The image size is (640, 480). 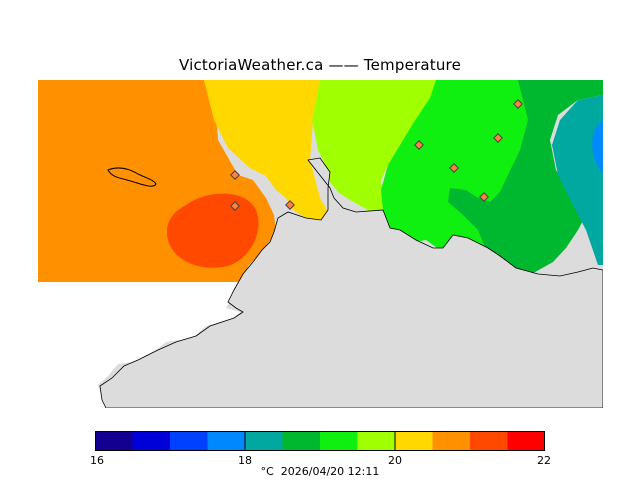 What do you see at coordinates (140, 345) in the screenshot?
I see `no-data-region` at bounding box center [140, 345].